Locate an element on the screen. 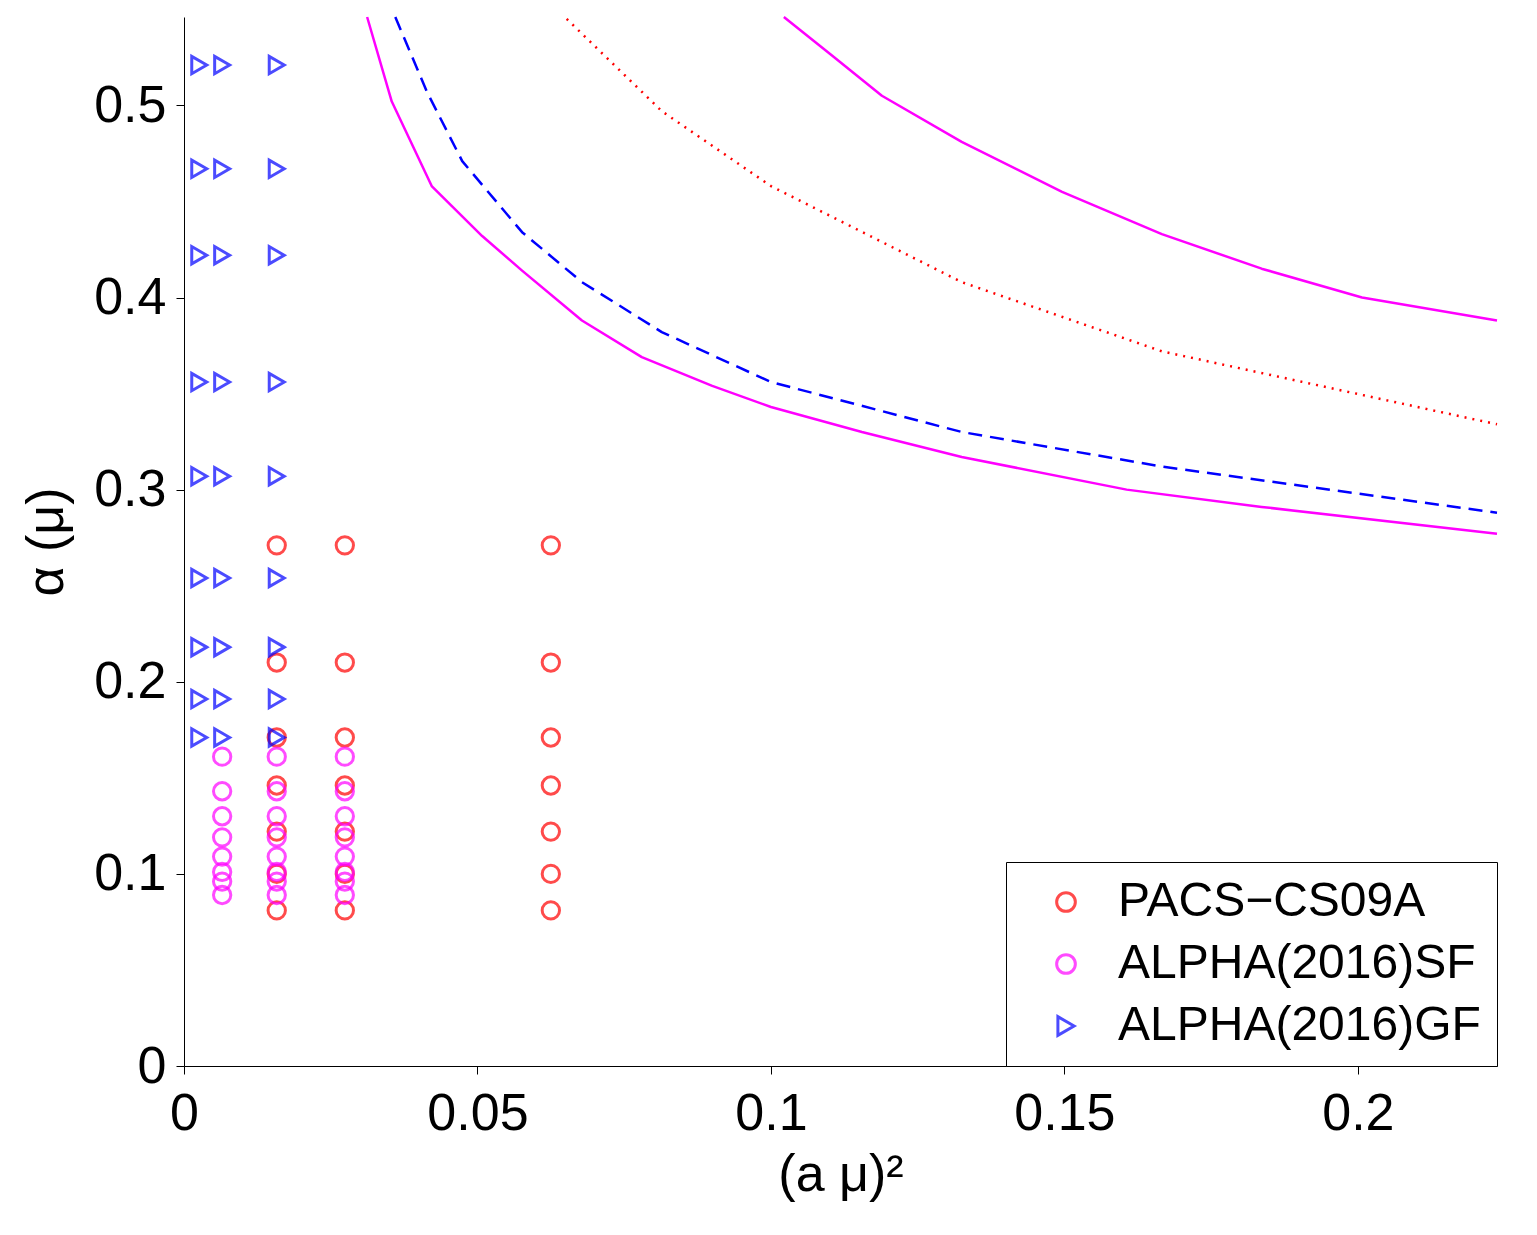 The height and width of the screenshot is (1235, 1537). y-tick-label: 0.2 is located at coordinates (130, 680).